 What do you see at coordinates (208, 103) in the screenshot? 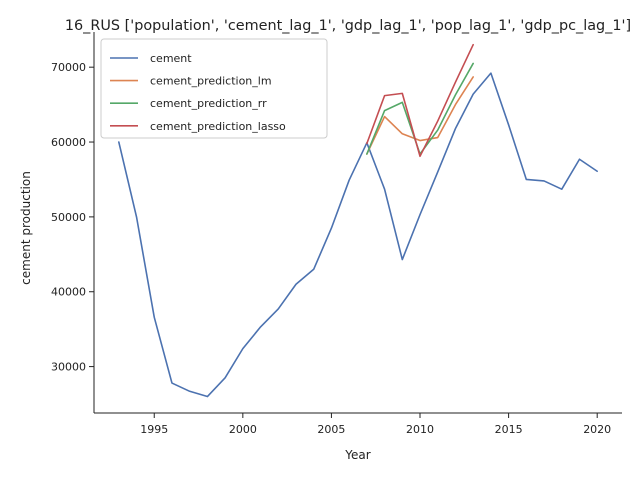
I see `legend-label: cement_prediction_rr` at bounding box center [208, 103].